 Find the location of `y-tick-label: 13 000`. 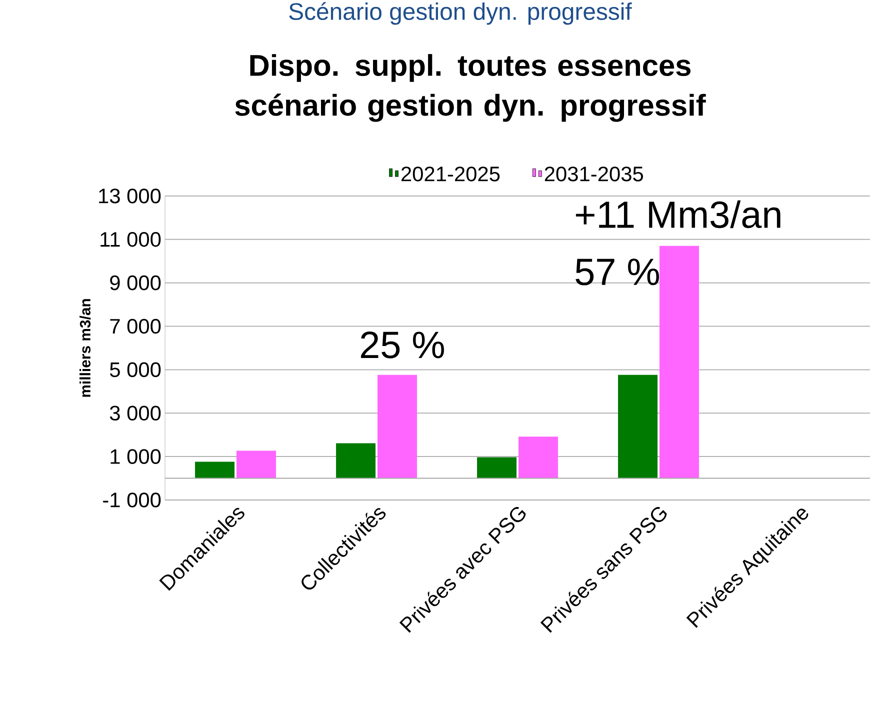

y-tick-label: 13 000 is located at coordinates (130, 196).